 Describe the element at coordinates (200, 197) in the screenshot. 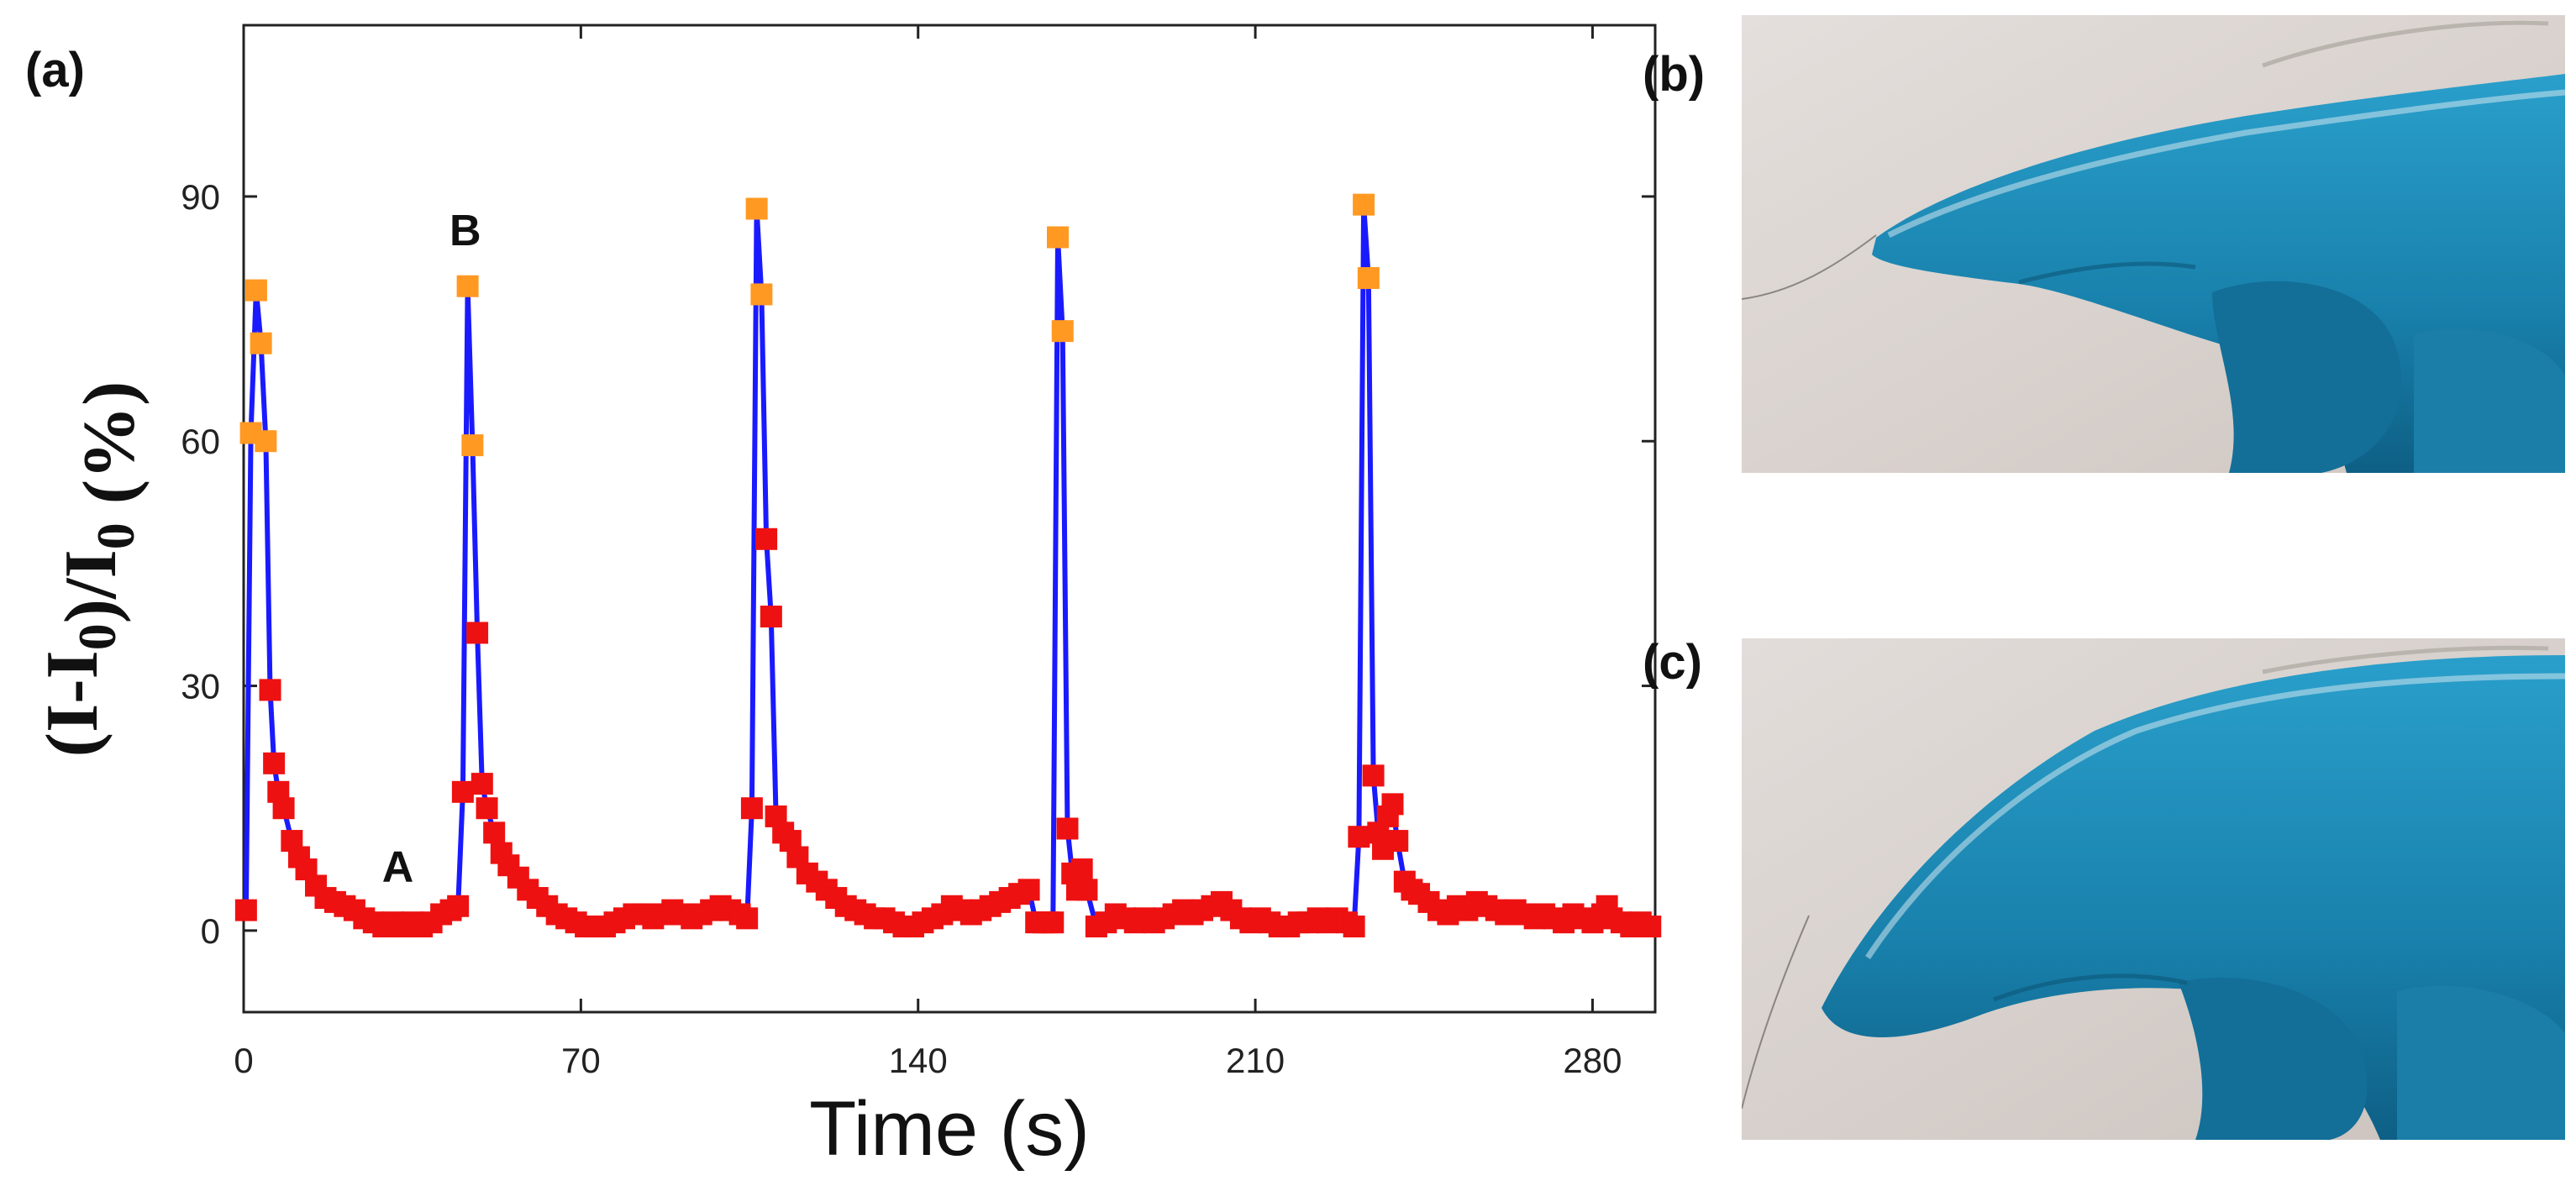

I see `y-tick-label: 90` at that location.